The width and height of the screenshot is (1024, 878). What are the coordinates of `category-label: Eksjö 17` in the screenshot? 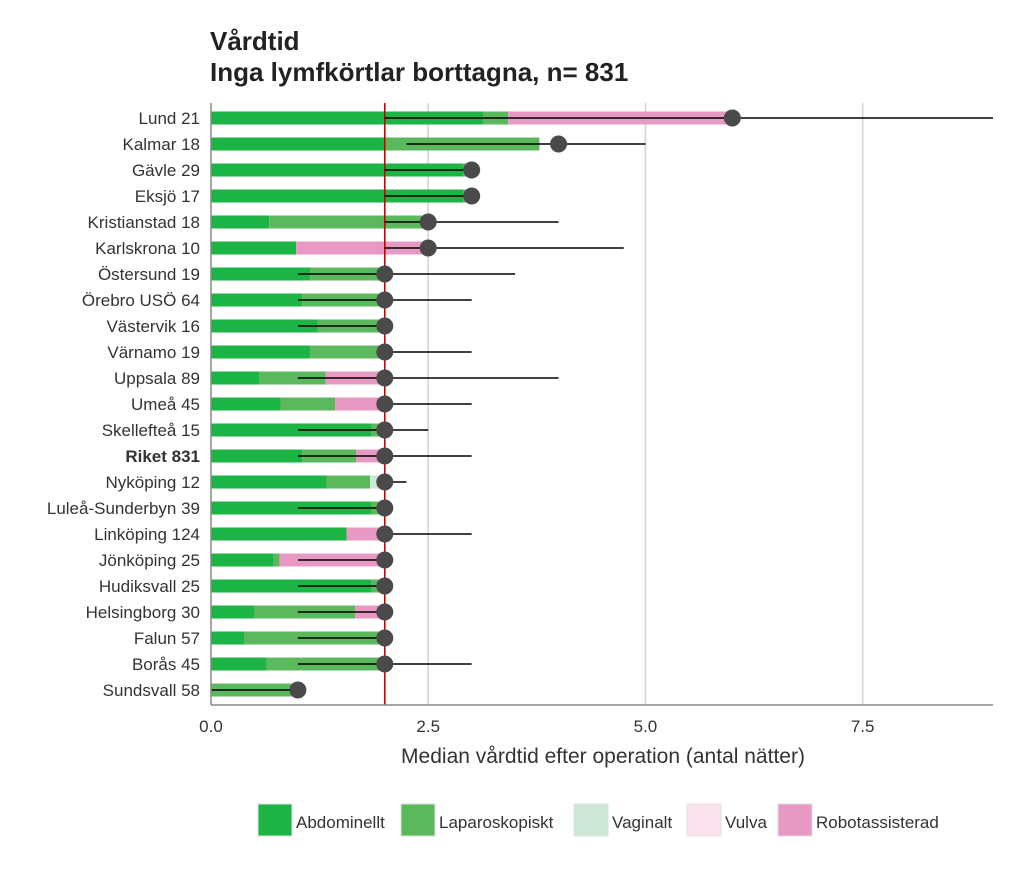 It's located at (167, 196).